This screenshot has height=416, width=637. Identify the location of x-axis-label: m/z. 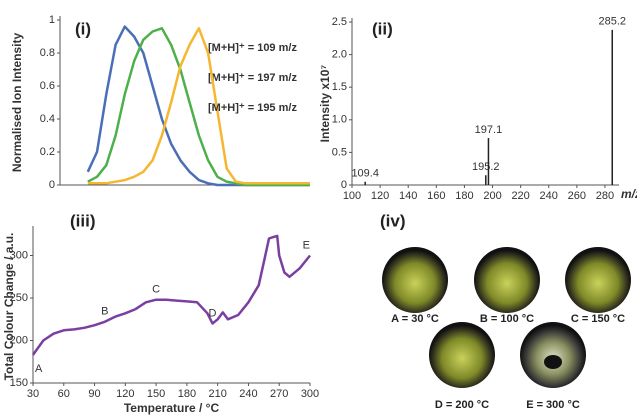
(629, 194).